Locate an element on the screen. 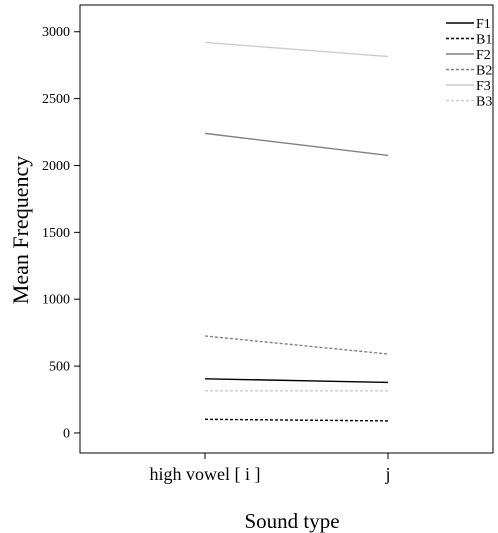  legend-label-b1: B1 is located at coordinates (484, 40).